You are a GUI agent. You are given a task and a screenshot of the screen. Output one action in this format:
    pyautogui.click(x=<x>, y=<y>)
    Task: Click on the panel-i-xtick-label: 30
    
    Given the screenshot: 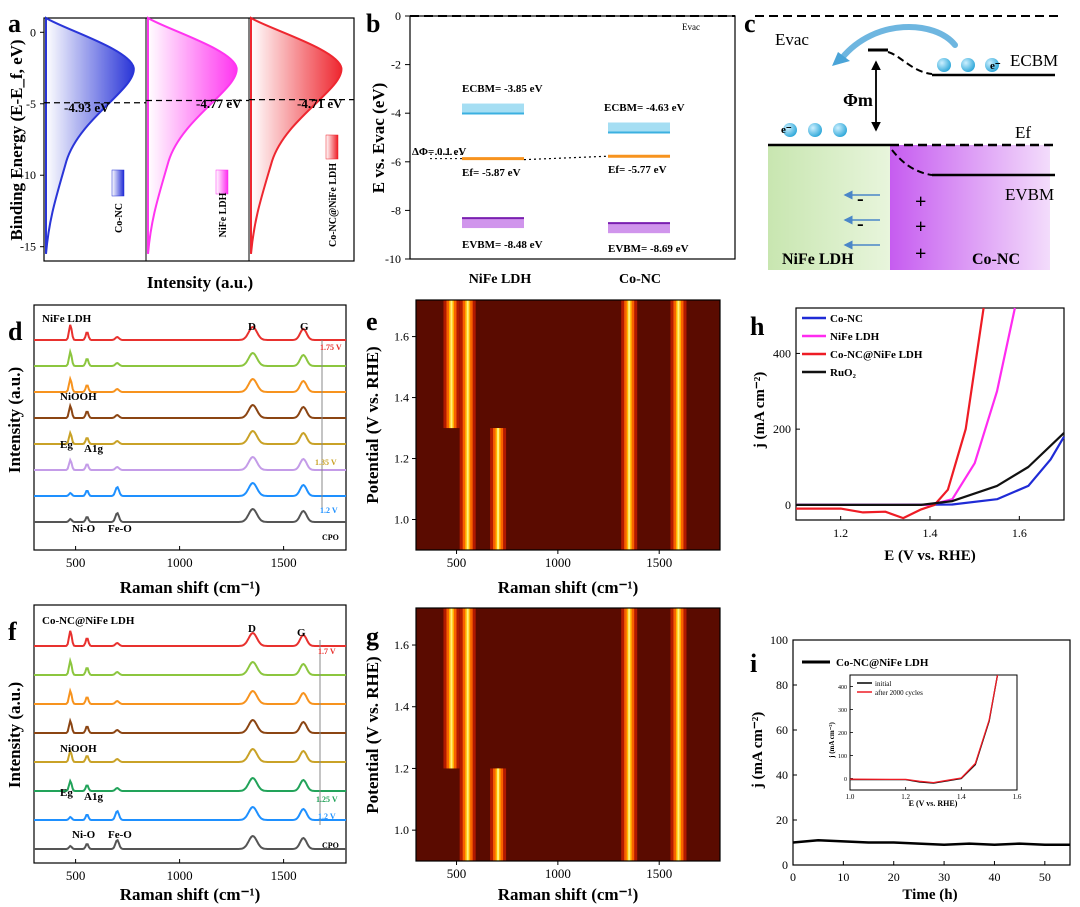 What is the action you would take?
    pyautogui.click(x=944, y=877)
    